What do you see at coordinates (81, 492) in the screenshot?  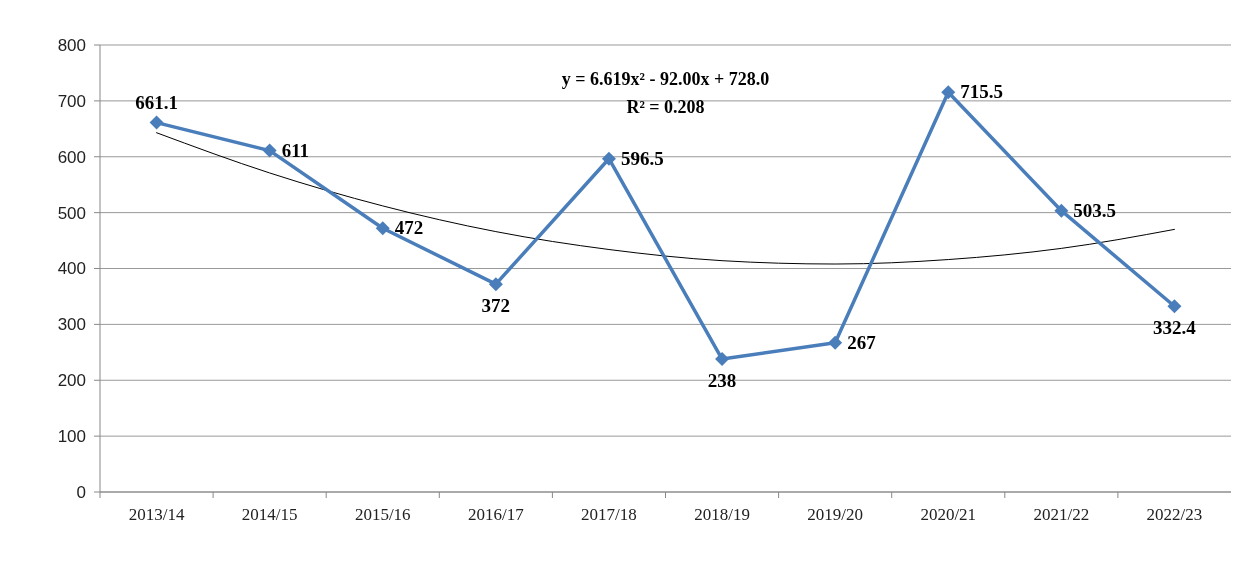 I see `y-tick-label: 0` at bounding box center [81, 492].